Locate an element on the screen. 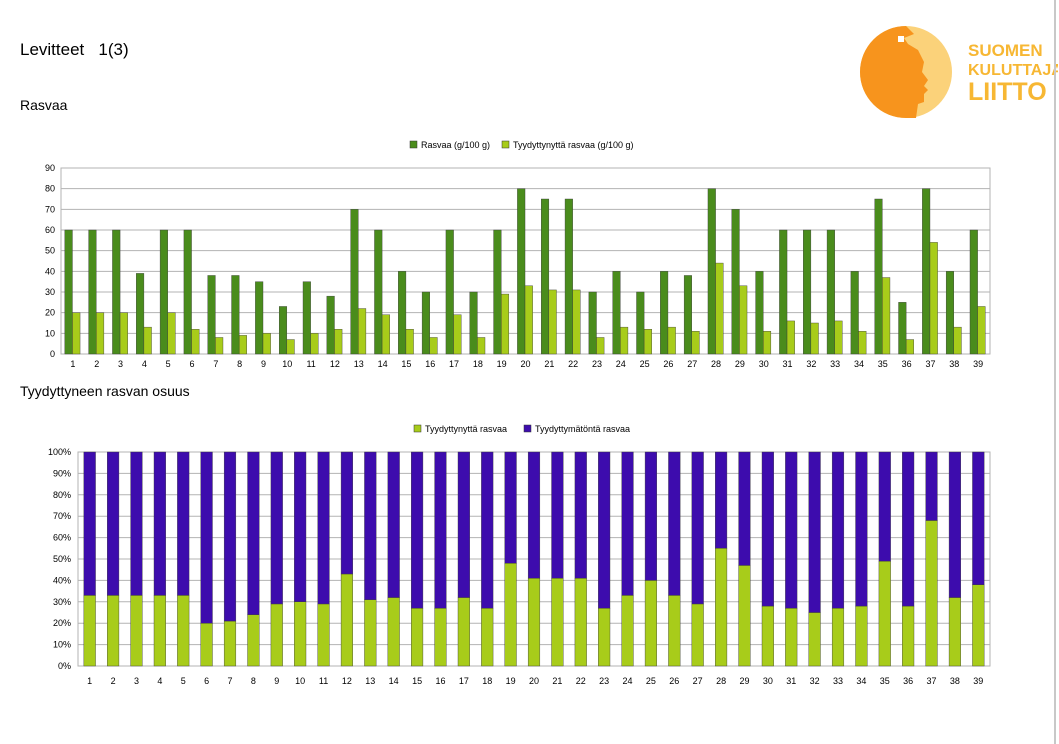 This screenshot has width=1059, height=744. x-tick-label: 26 is located at coordinates (668, 364).